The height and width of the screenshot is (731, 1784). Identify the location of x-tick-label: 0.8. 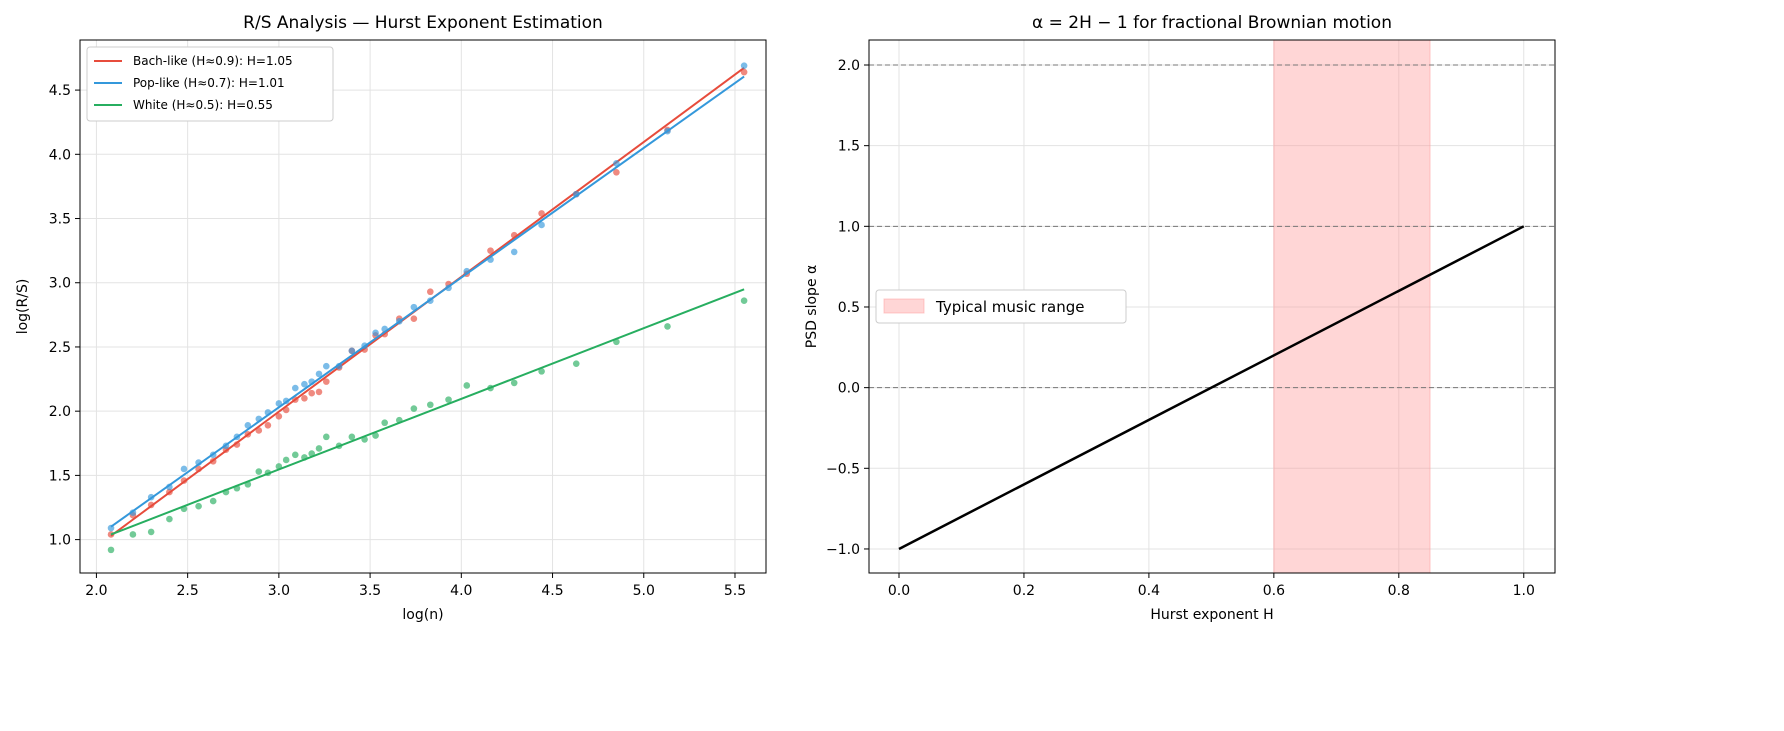
(1399, 591).